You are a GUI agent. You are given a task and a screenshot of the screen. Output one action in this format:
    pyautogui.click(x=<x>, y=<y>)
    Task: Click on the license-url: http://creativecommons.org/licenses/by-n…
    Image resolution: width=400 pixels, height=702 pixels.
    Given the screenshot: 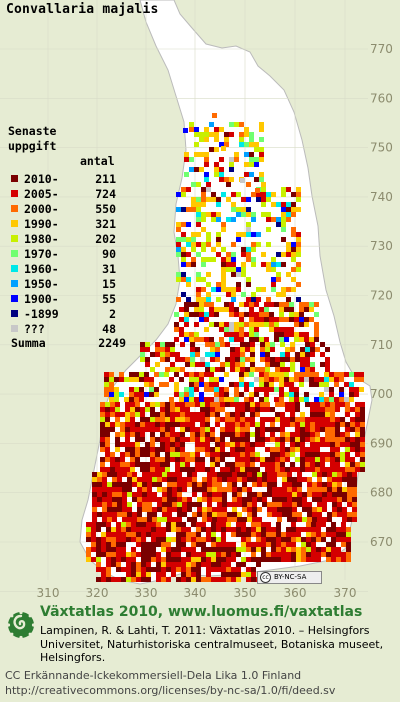 What is the action you would take?
    pyautogui.click(x=170, y=690)
    